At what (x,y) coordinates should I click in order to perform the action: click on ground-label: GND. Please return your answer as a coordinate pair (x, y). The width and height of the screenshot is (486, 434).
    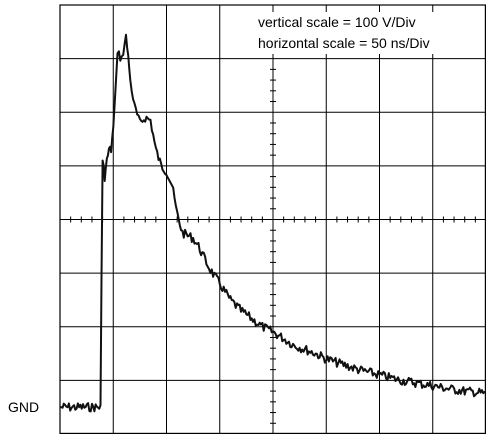
    Looking at the image, I should click on (23, 407).